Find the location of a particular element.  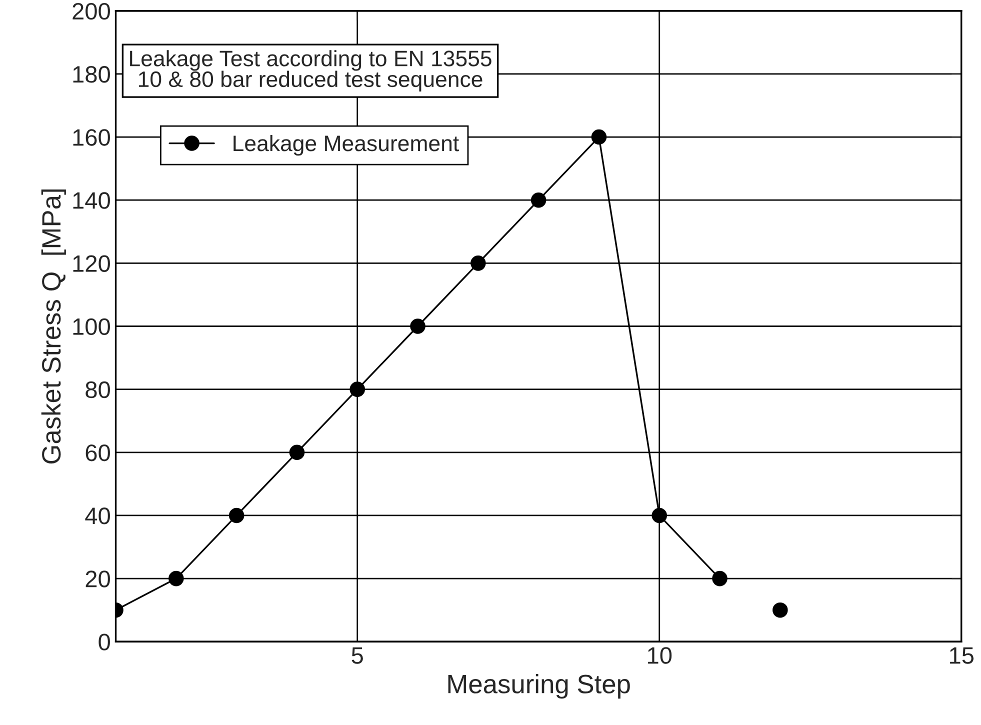

x-tick-label: 10 is located at coordinates (660, 655).